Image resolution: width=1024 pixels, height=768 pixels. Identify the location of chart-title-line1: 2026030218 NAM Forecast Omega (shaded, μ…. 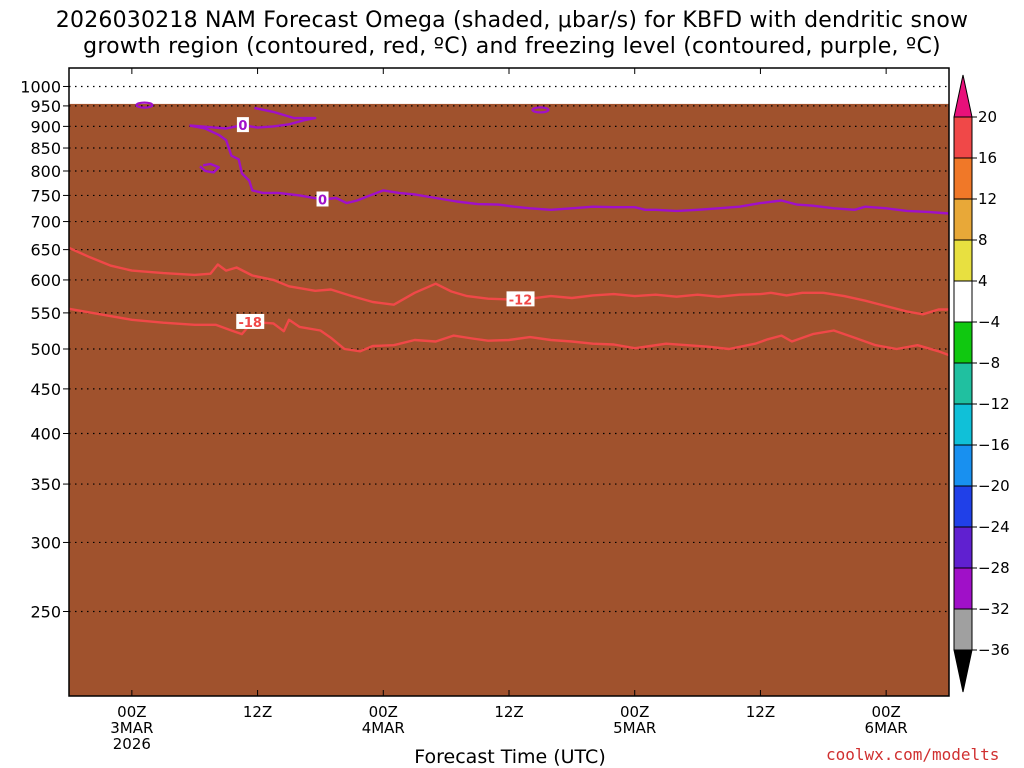
(512, 20).